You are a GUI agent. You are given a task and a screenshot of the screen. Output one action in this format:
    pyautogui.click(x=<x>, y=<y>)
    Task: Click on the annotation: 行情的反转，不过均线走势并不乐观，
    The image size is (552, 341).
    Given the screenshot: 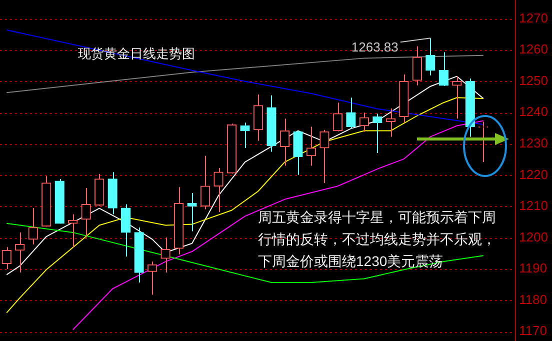 What is the action you would take?
    pyautogui.click(x=377, y=239)
    